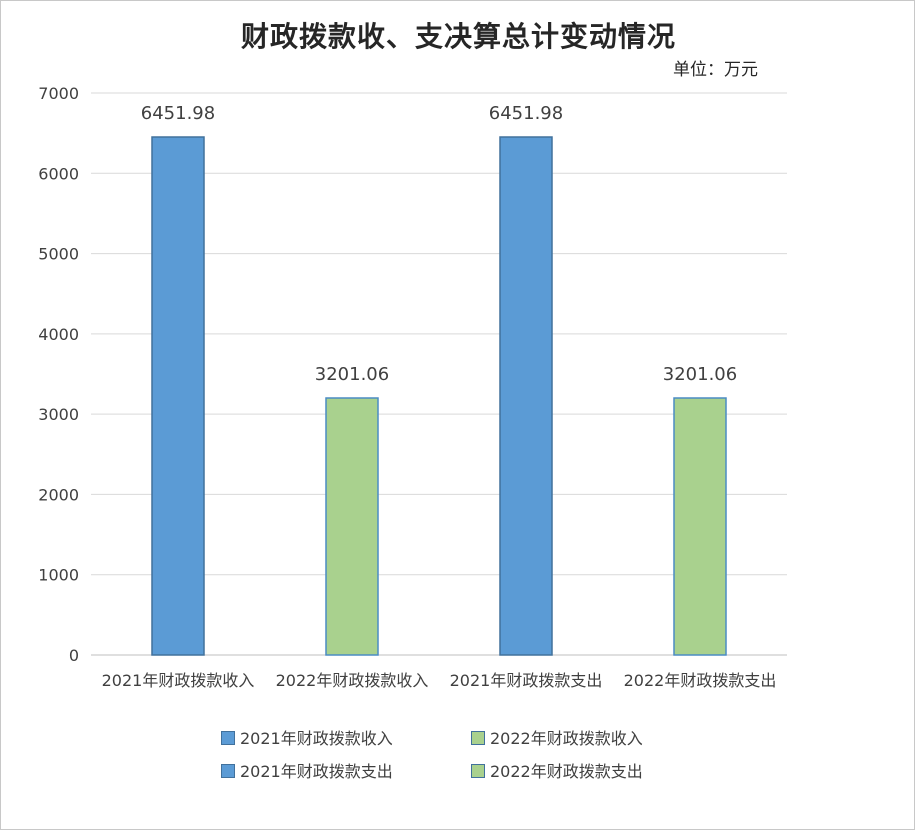  What do you see at coordinates (316, 738) in the screenshot?
I see `legend-label: 2021年财政拨款收入` at bounding box center [316, 738].